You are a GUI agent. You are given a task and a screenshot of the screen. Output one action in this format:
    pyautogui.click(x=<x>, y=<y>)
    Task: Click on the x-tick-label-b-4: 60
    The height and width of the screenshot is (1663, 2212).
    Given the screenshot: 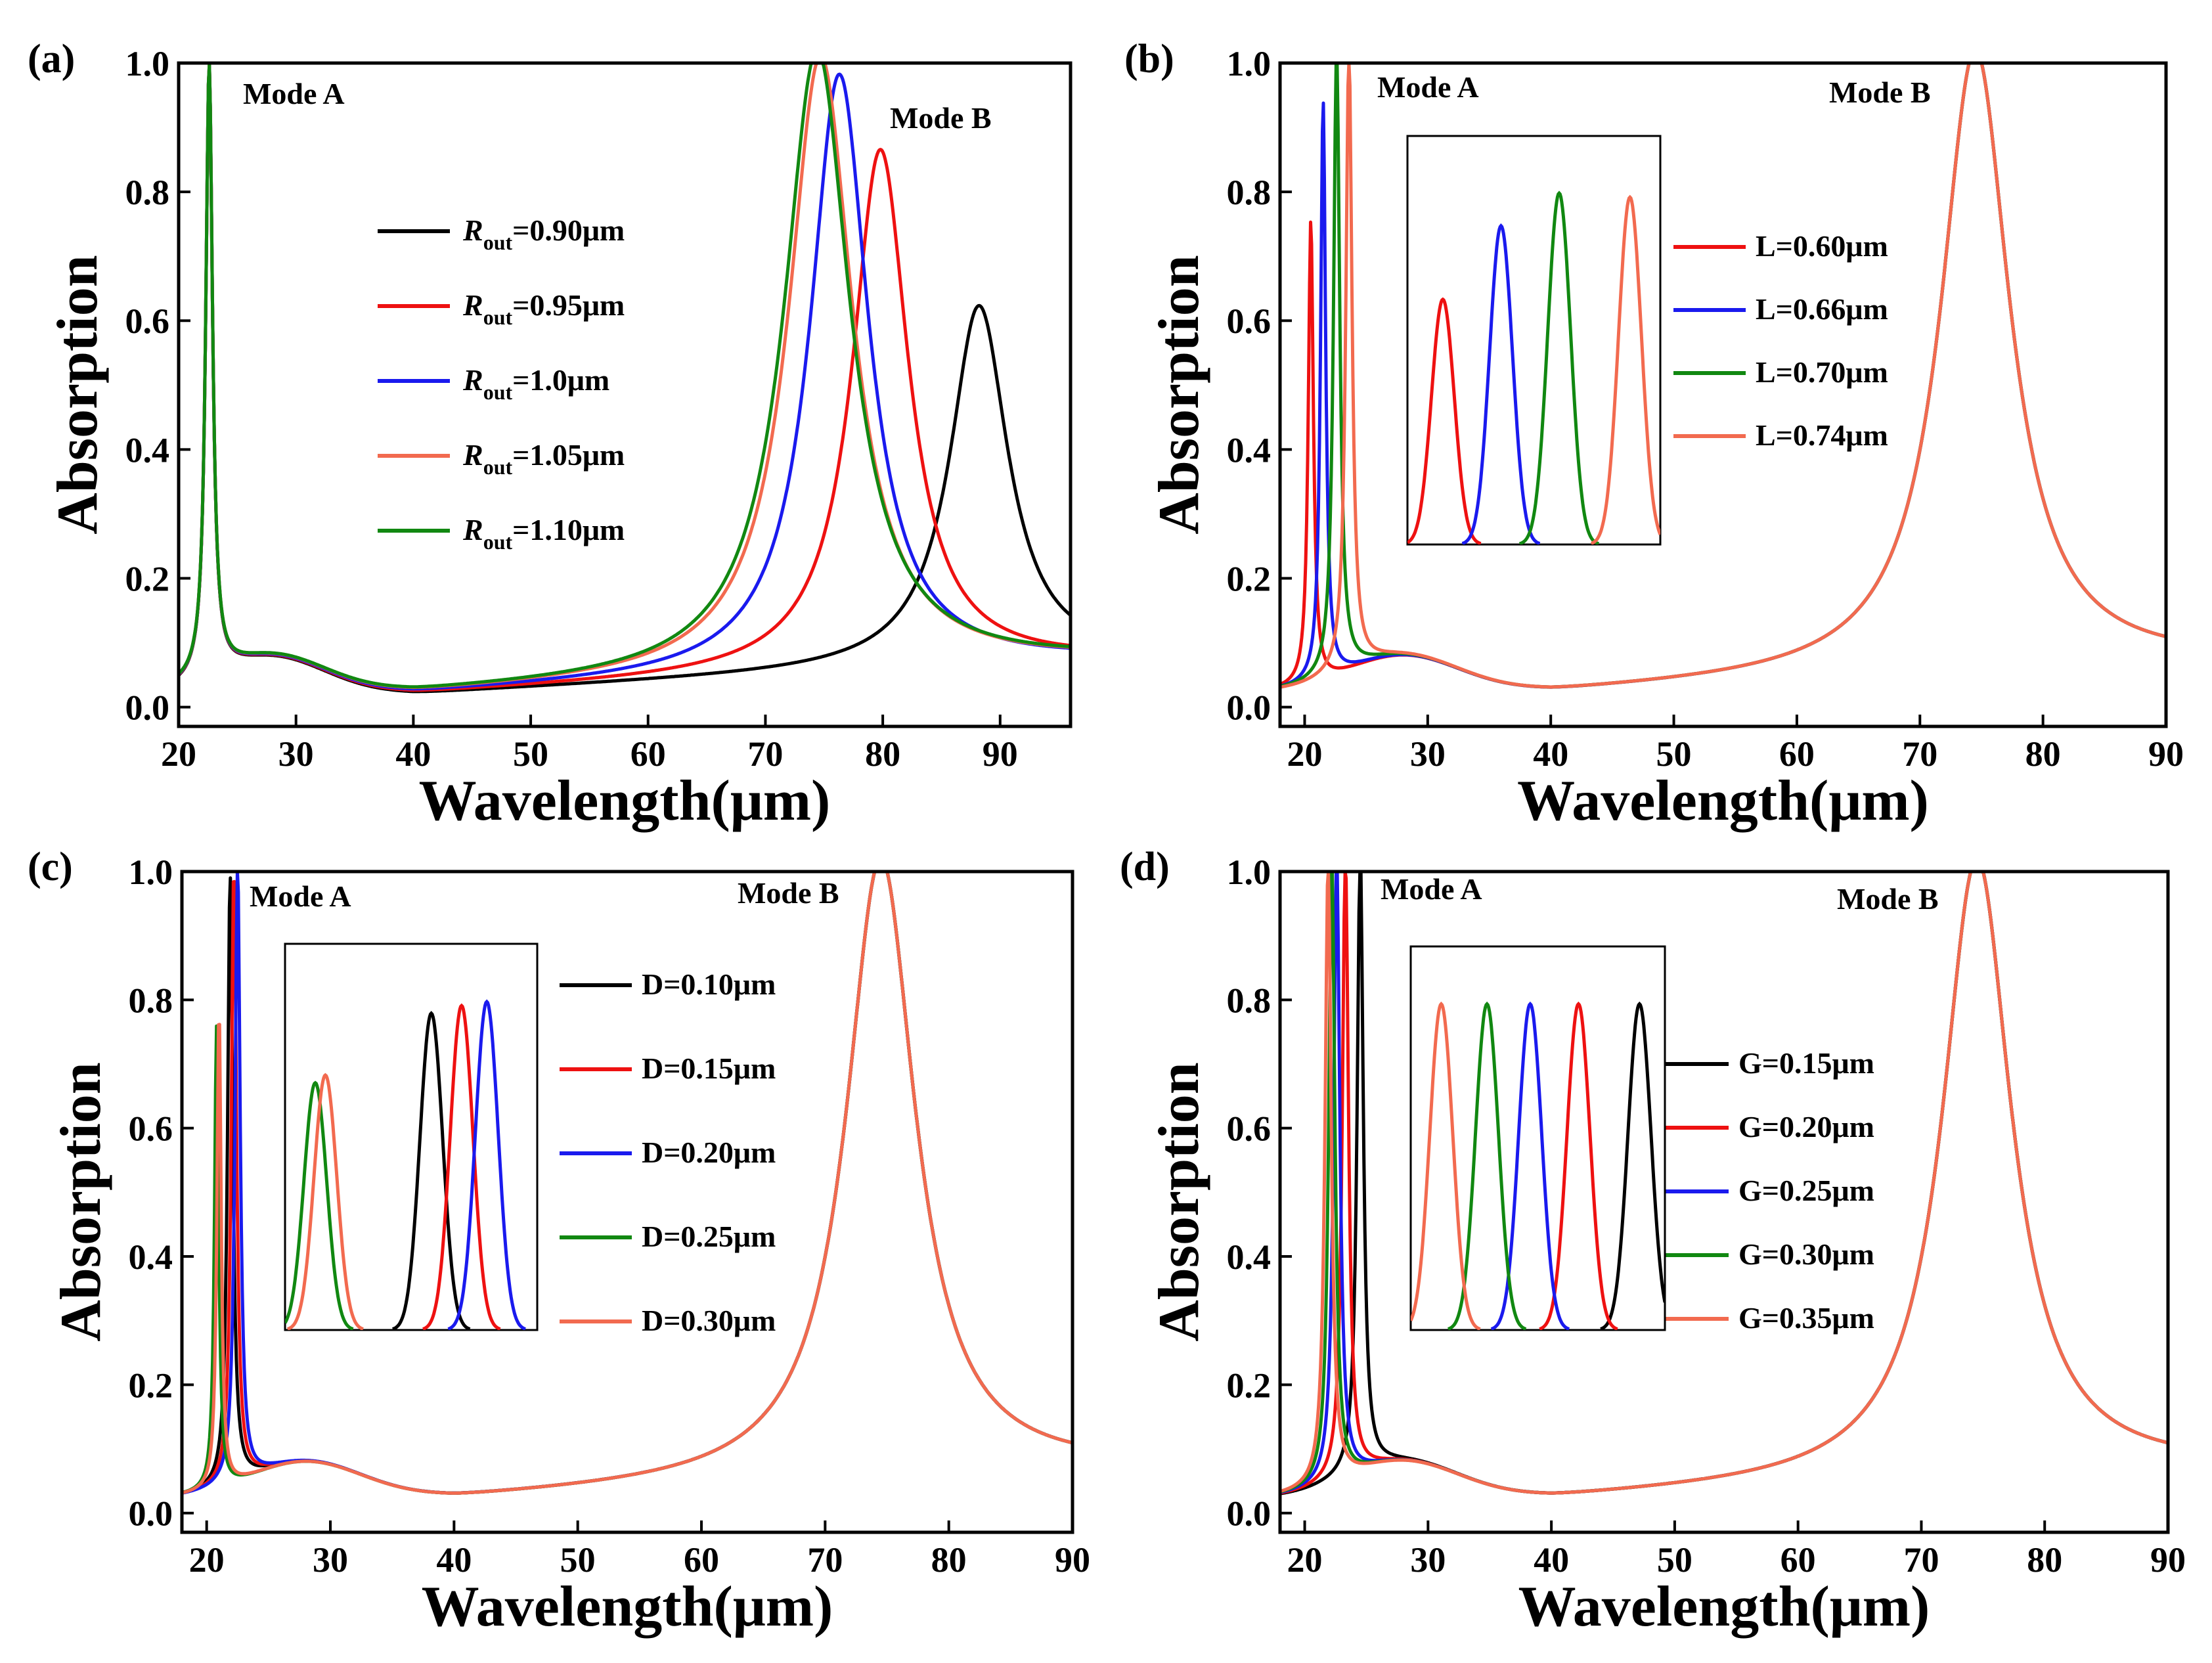 What is the action you would take?
    pyautogui.click(x=1797, y=754)
    